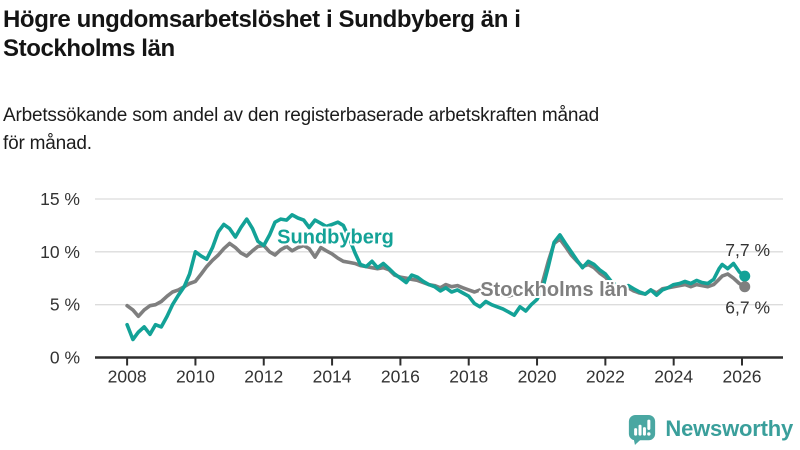 This screenshot has height=450, width=800. What do you see at coordinates (332, 377) in the screenshot?
I see `x-tick-label: 2014` at bounding box center [332, 377].